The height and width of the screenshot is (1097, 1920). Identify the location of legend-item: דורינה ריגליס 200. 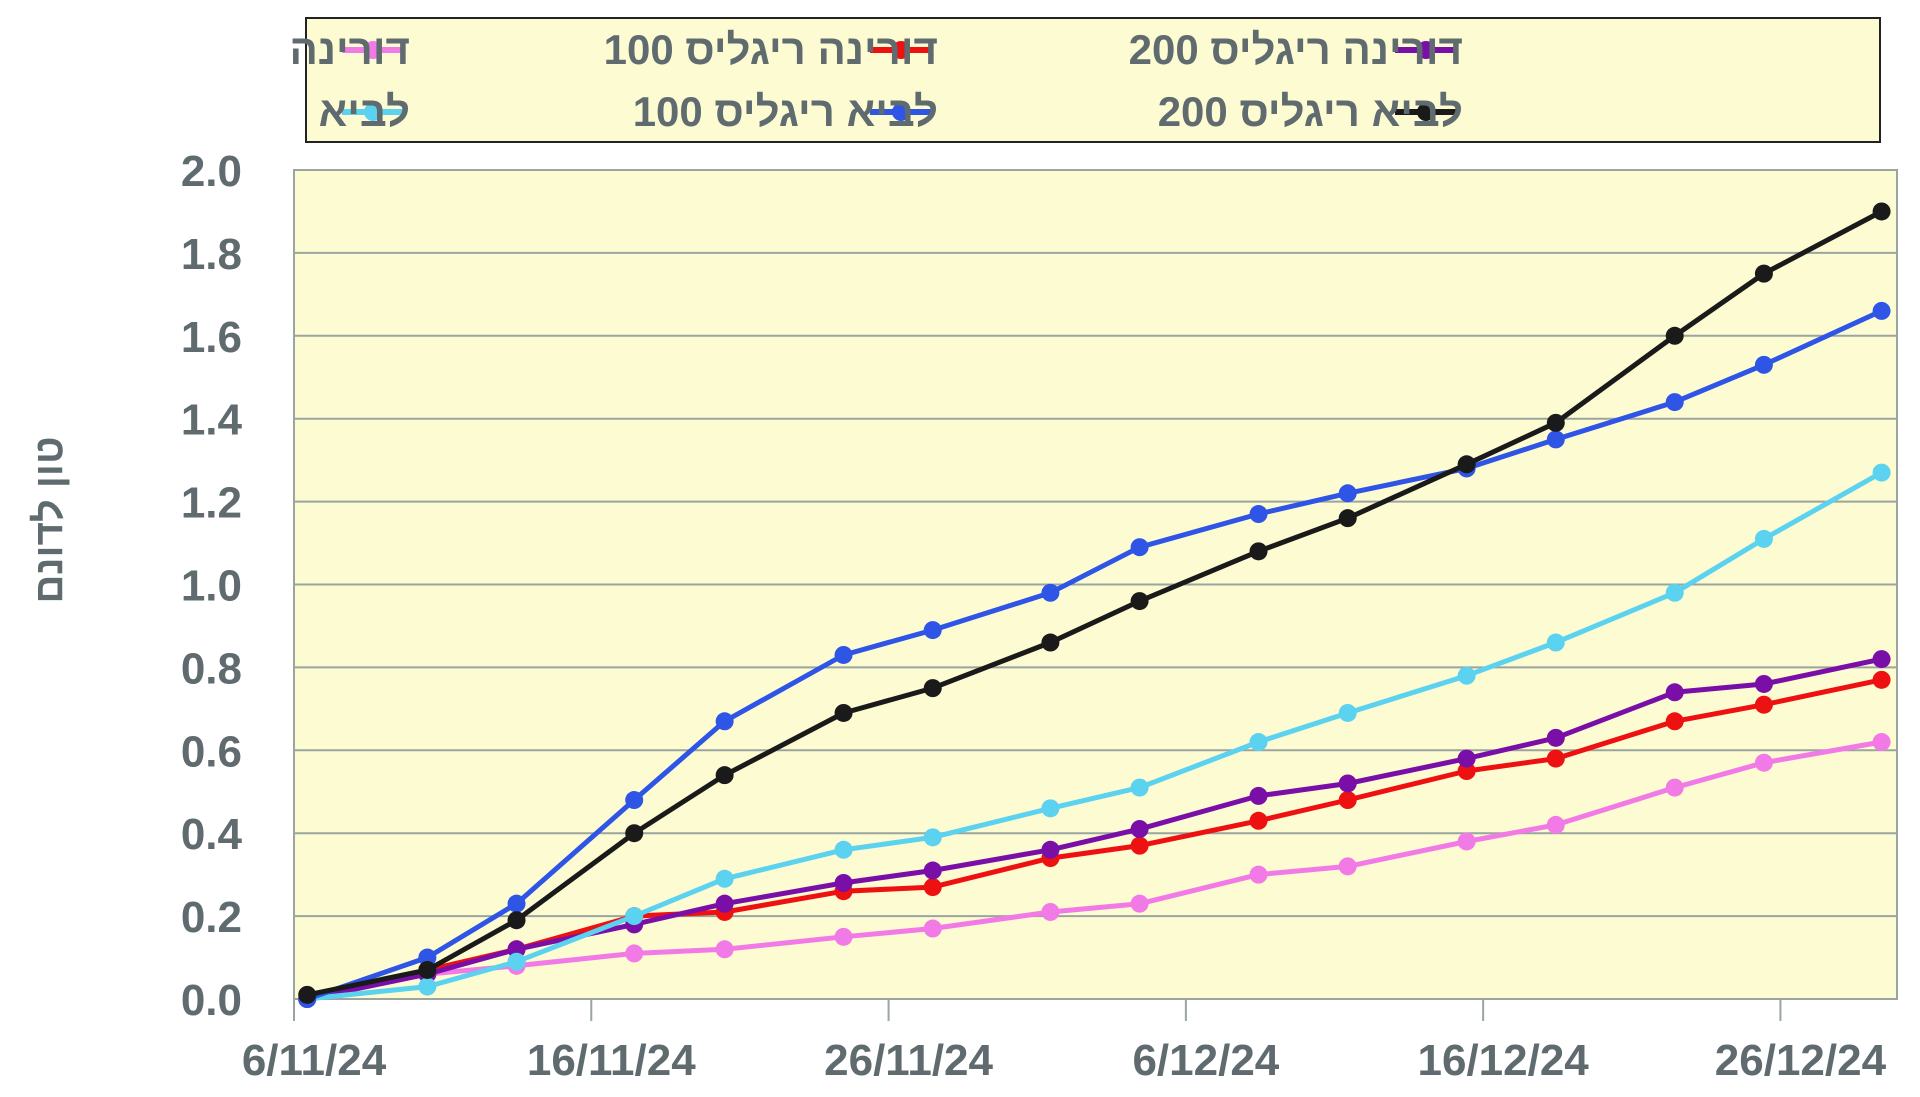
(1296, 49).